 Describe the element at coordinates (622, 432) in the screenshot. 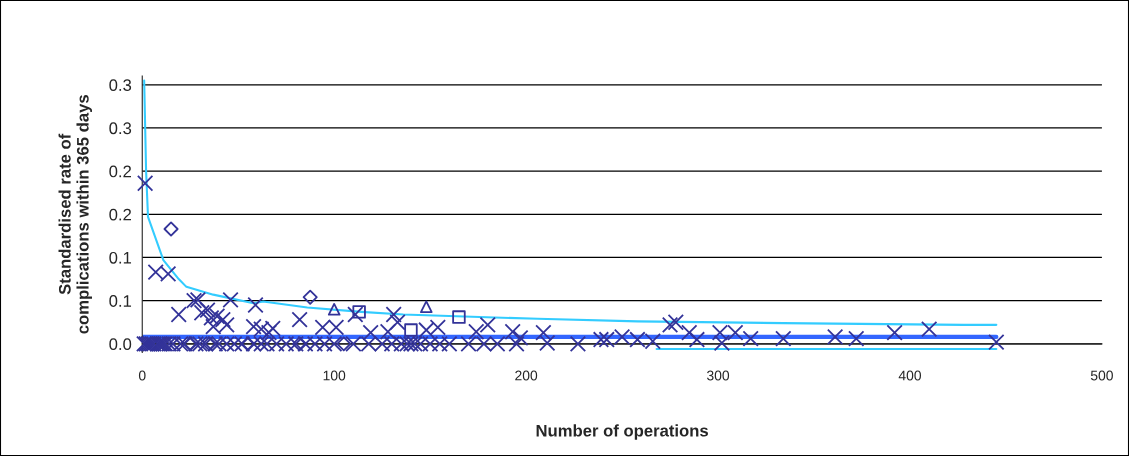

I see `x-axis-title: Number of operations` at that location.